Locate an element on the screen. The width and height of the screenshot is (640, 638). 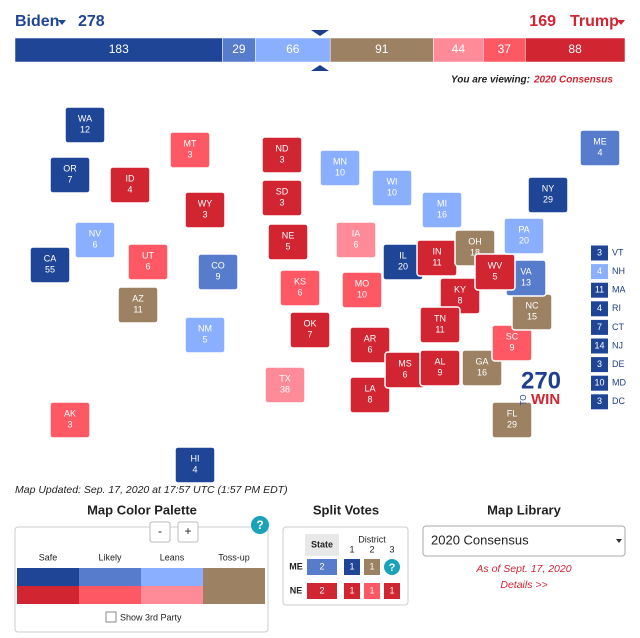
ev-bar-label: 66 is located at coordinates (293, 49).